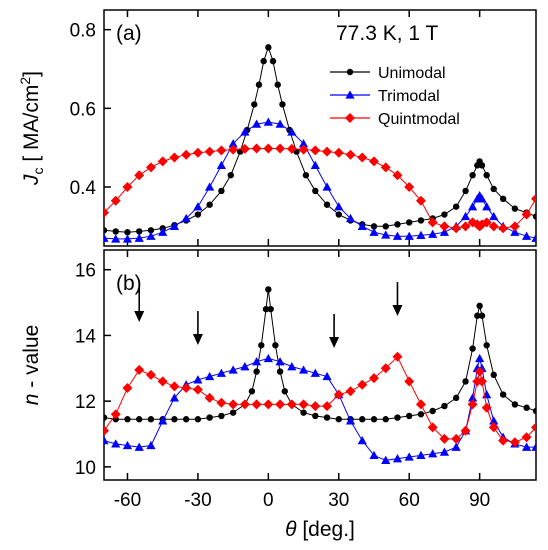 The height and width of the screenshot is (550, 548). What do you see at coordinates (338, 500) in the screenshot?
I see `x-tick-label: 30` at bounding box center [338, 500].